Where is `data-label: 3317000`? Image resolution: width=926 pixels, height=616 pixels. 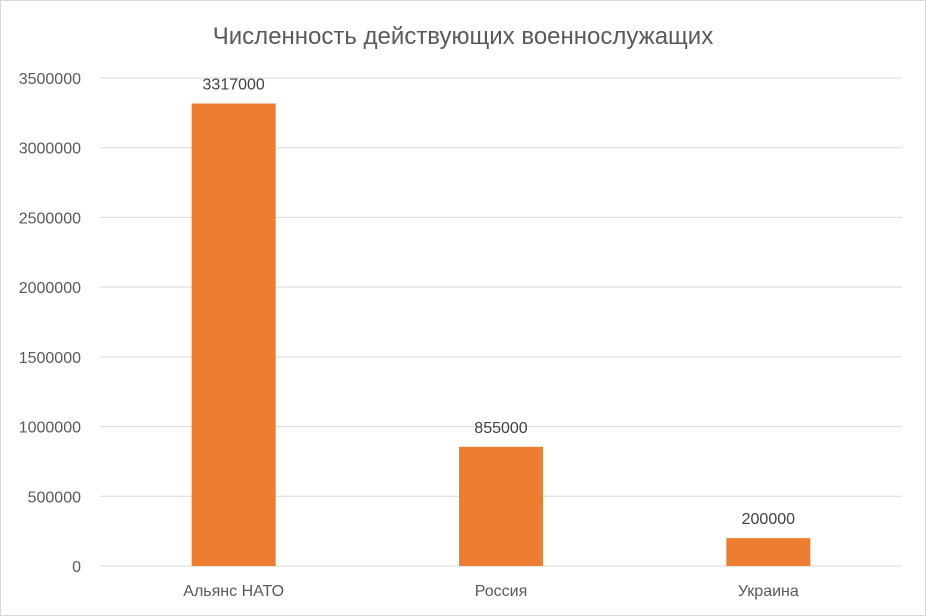
data-label: 3317000 is located at coordinates (234, 85).